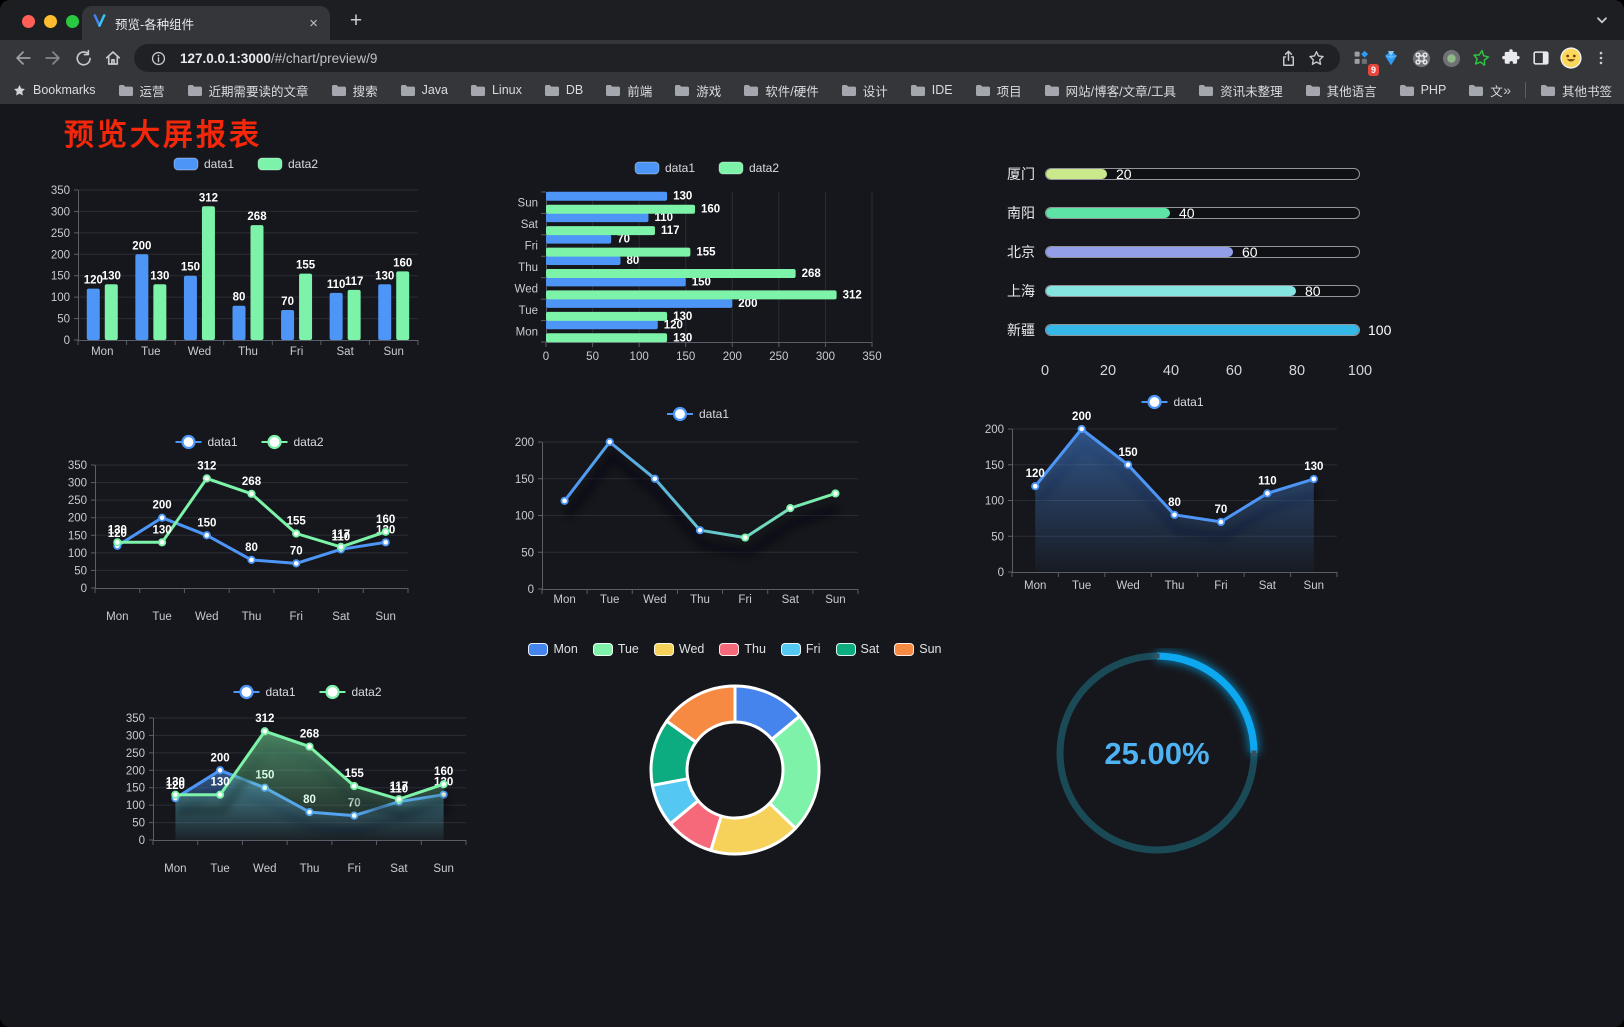 This screenshot has height=1027, width=1624. I want to click on bookmark-folder-item: 近期需要读的文章, so click(248, 90).